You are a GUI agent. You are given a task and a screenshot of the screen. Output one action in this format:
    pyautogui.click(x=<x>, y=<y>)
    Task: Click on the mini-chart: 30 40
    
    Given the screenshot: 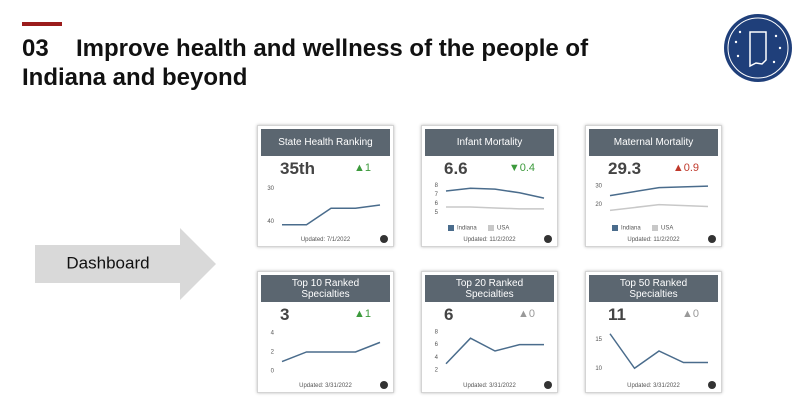 What is the action you would take?
    pyautogui.click(x=324, y=206)
    